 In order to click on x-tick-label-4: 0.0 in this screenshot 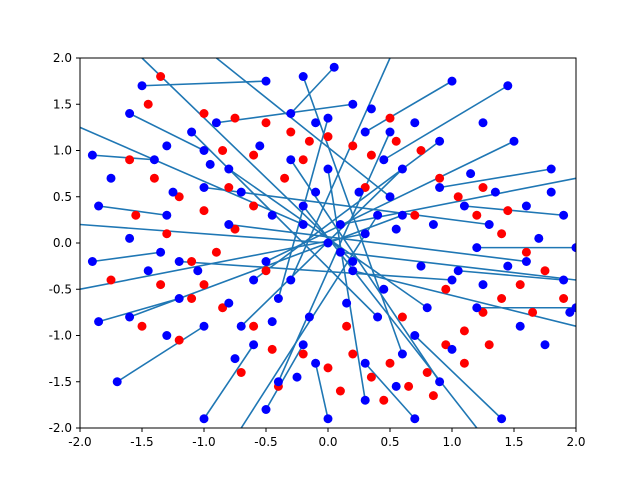, I will do `click(327, 442)`.